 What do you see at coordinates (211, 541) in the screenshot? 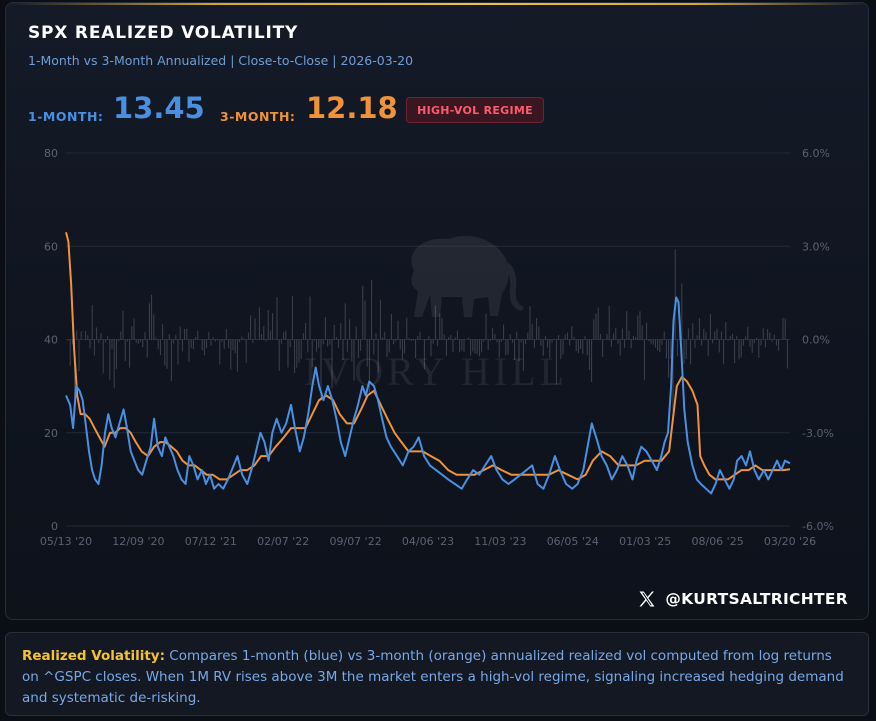
I see `x-tick-label: 07/12 '21` at bounding box center [211, 541].